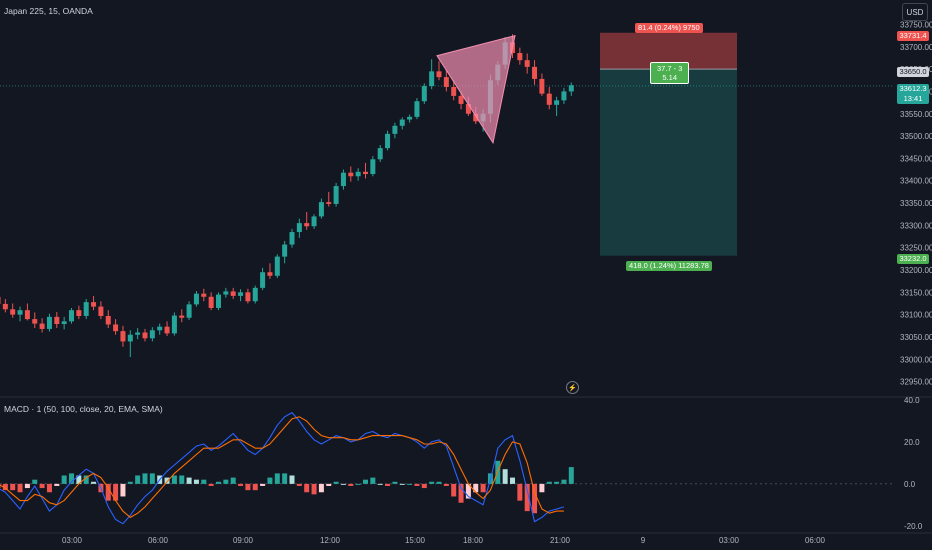 The height and width of the screenshot is (550, 932). I want to click on stop-label: 81.4 (0.24%) 9750, so click(669, 28).